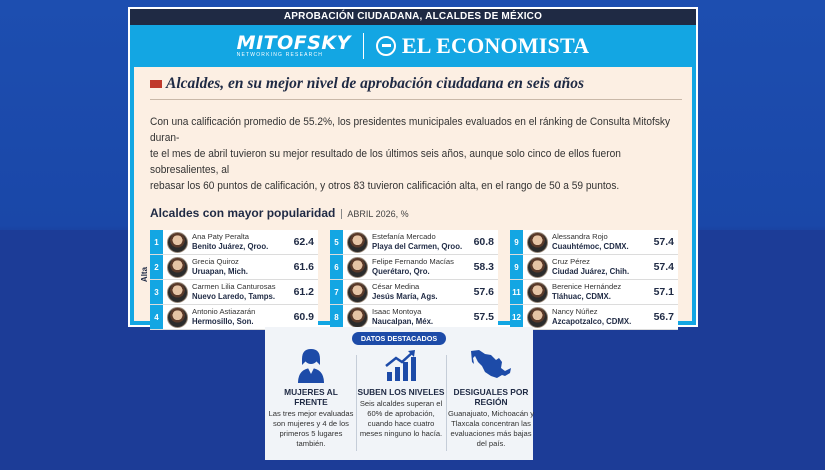 This screenshot has width=825, height=470. What do you see at coordinates (592, 321) in the screenshot?
I see `mayor-municipality: Azcapotzalco, CDMX.` at bounding box center [592, 321].